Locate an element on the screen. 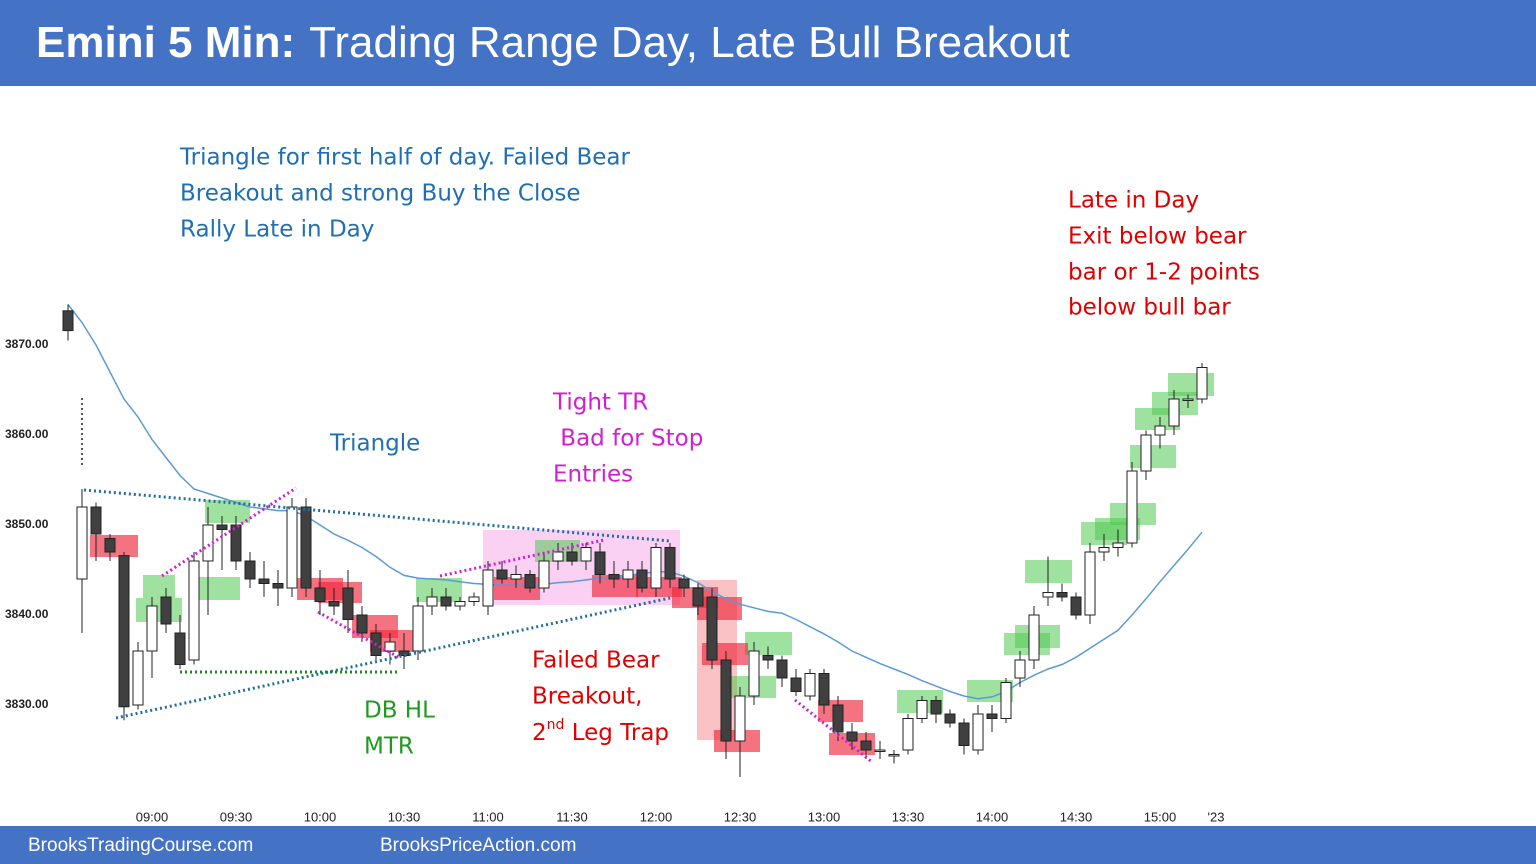 The width and height of the screenshot is (1536, 864). annotation: bar or 1-2 points is located at coordinates (1164, 273).